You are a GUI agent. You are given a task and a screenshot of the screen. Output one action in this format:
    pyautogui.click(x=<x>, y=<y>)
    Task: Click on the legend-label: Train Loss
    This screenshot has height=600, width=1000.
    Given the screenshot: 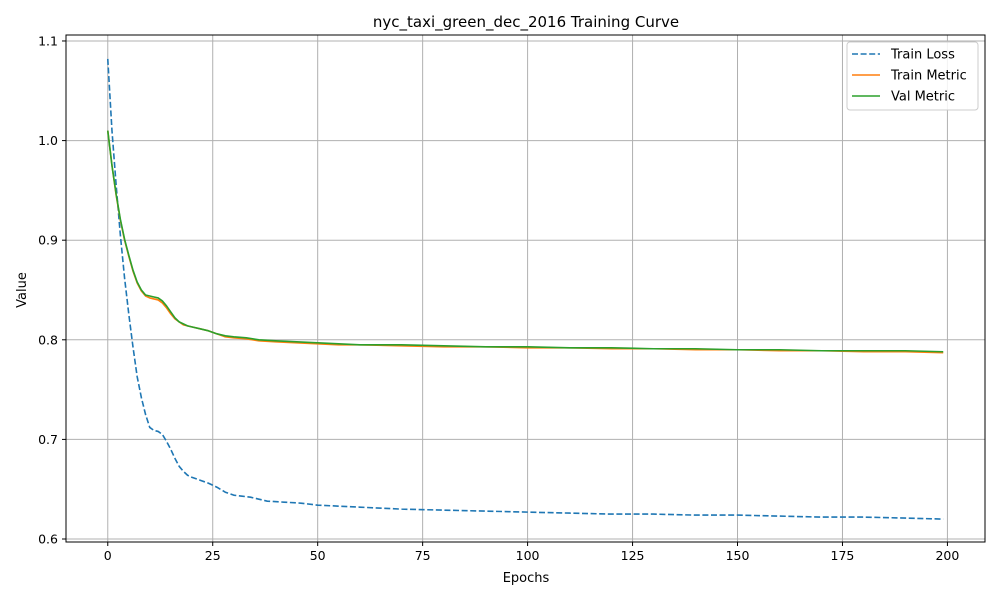 What is the action you would take?
    pyautogui.click(x=922, y=55)
    